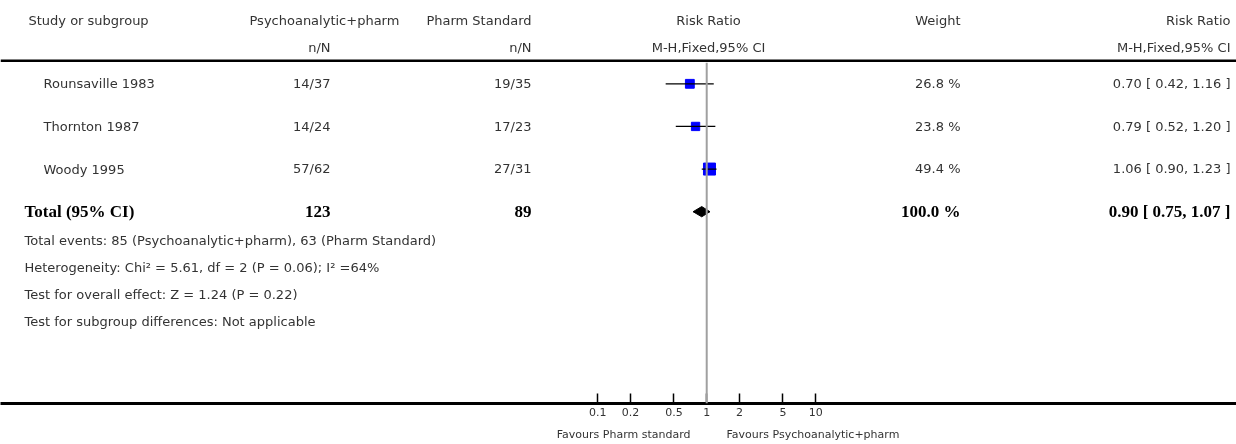  What do you see at coordinates (1171, 126) in the screenshot?
I see `annotation: 0.79 [ 0.52, 1.20 ]` at bounding box center [1171, 126].